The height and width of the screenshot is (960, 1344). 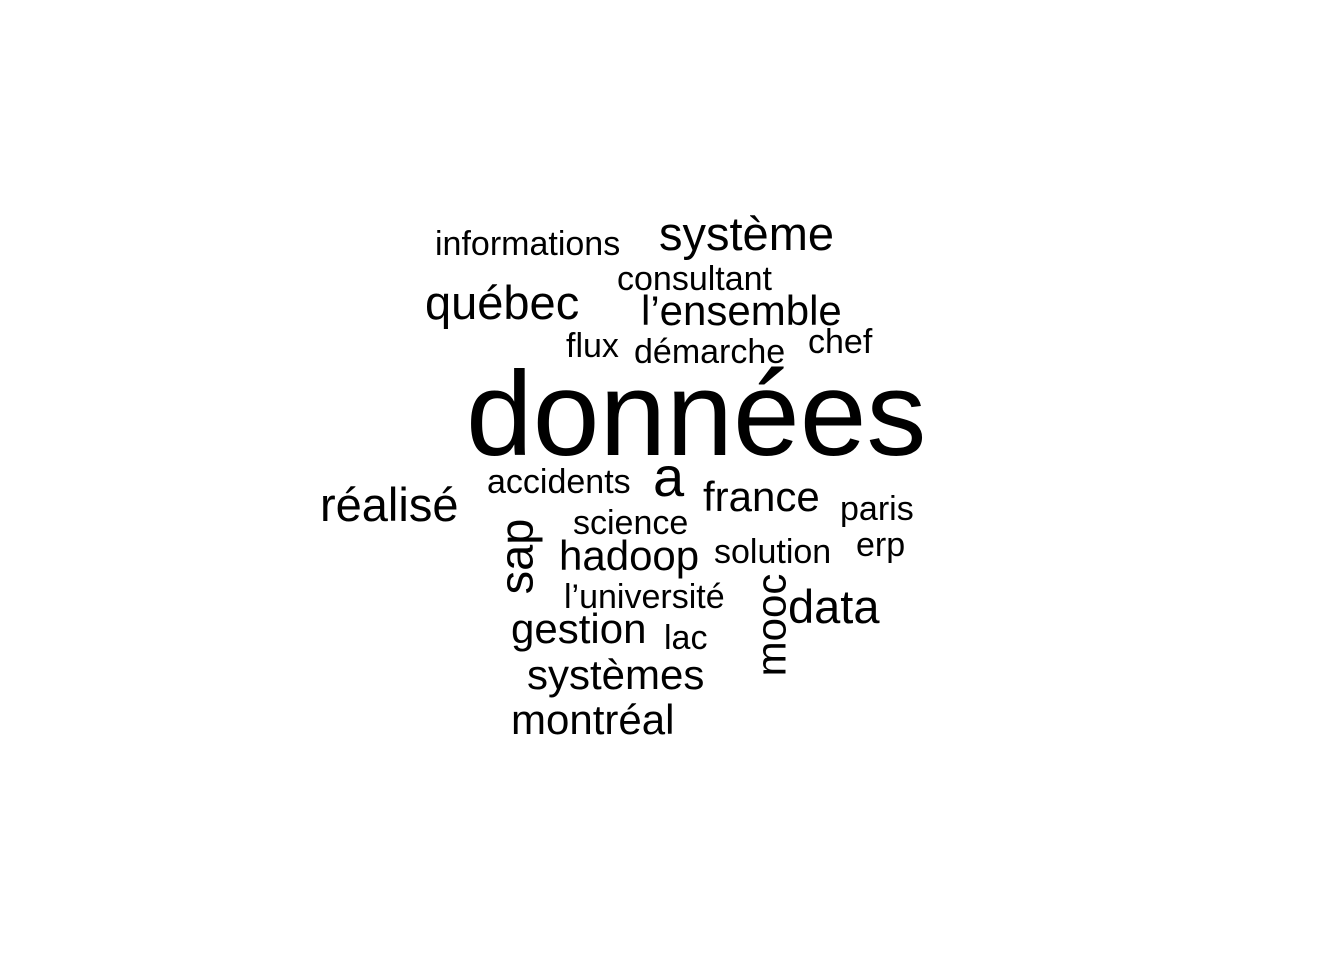 I want to click on word-data: data, so click(x=834, y=606).